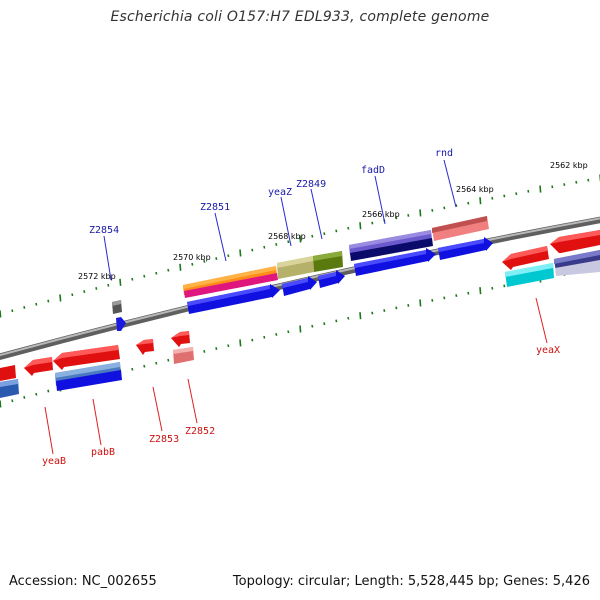 This screenshot has width=600, height=600. I want to click on gene-rnd, so click(460, 228).